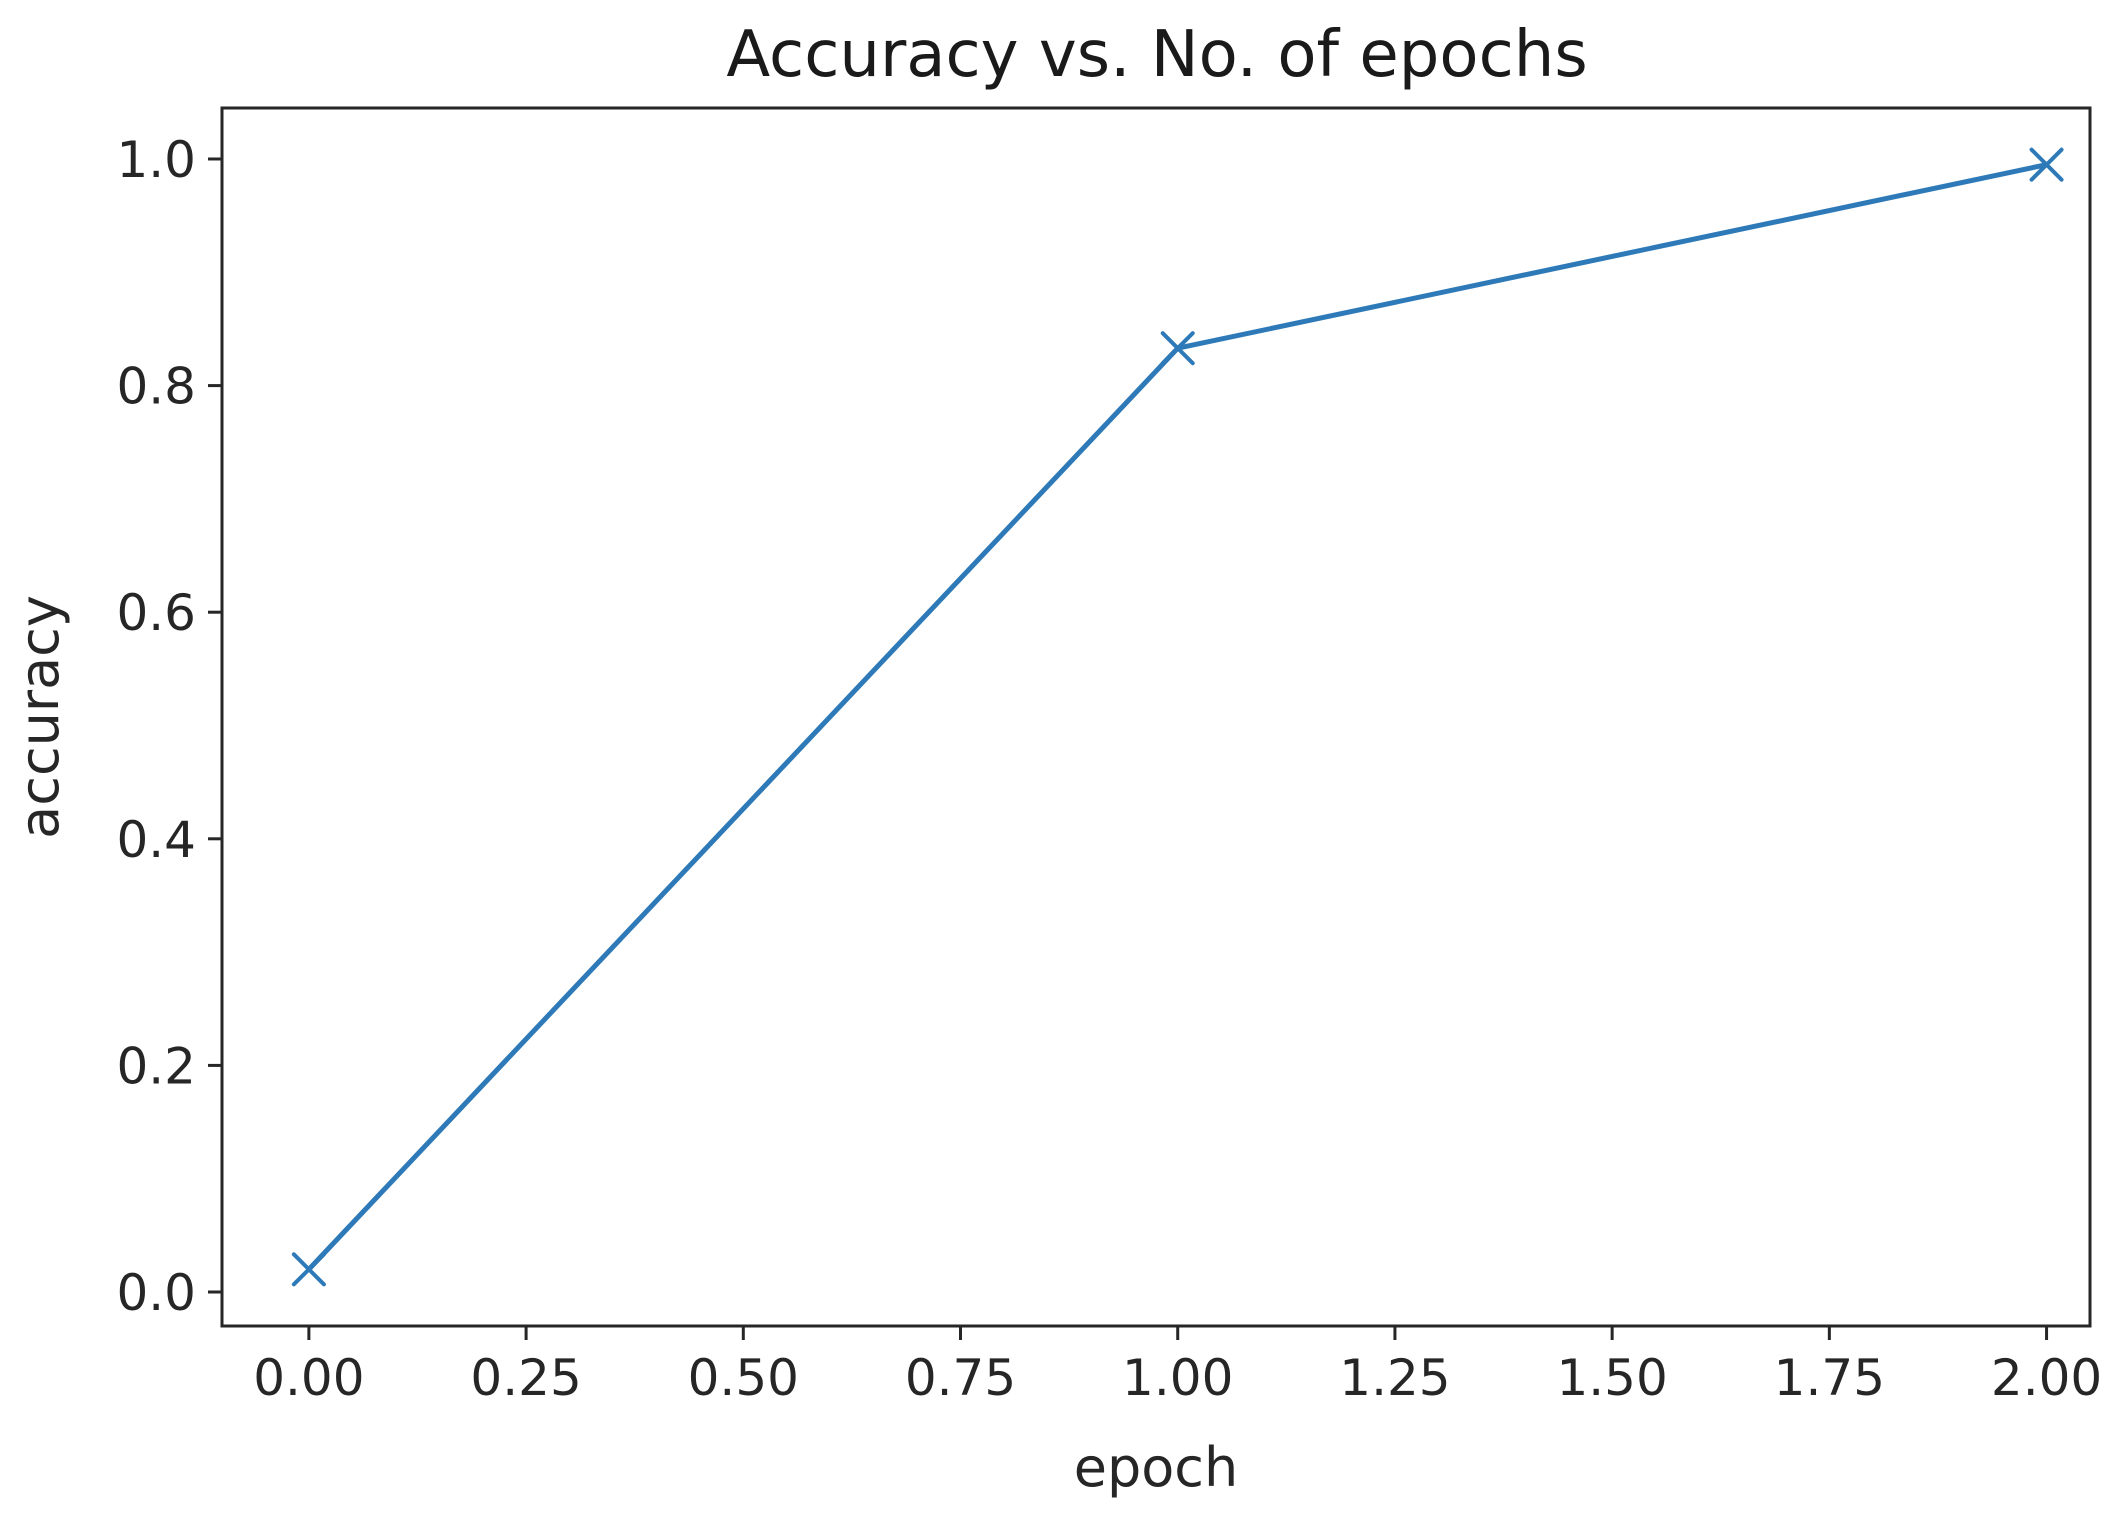 This screenshot has height=1516, width=2109. I want to click on x-tick-label: 1.50, so click(1611, 1378).